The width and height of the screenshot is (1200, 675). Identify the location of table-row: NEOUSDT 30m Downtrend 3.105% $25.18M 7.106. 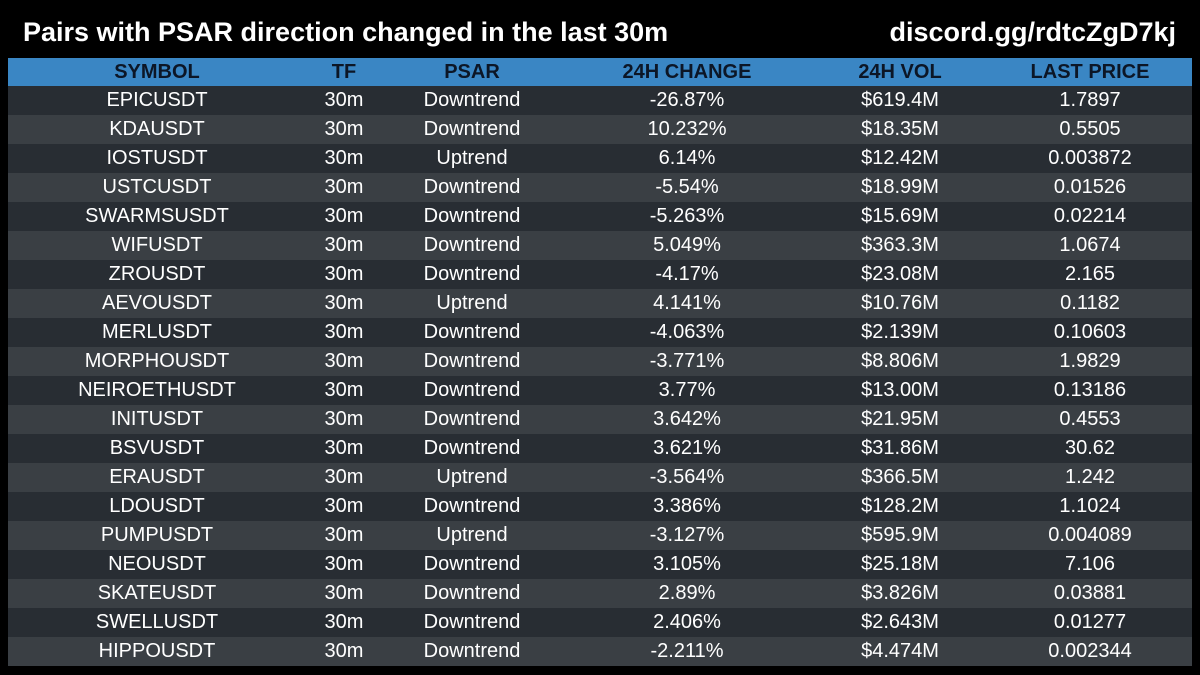
(600, 564).